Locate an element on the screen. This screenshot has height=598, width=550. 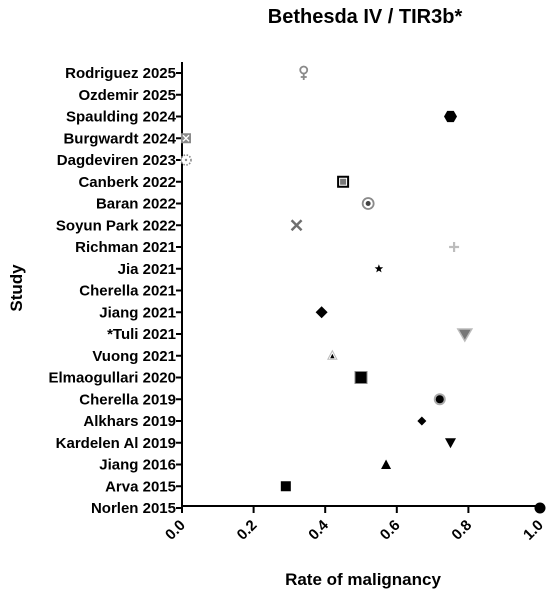
x-axis-title: Rate of malignancy is located at coordinates (363, 579).